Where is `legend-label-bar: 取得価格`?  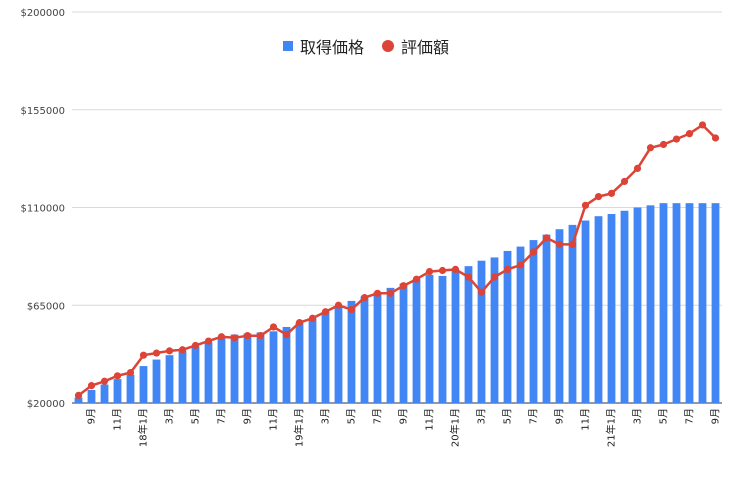
legend-label-bar: 取得価格 is located at coordinates (331, 47).